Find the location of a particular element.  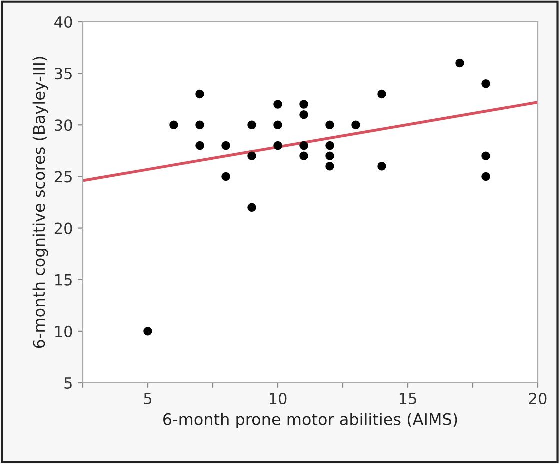

x-tick-label: 5 is located at coordinates (148, 399).